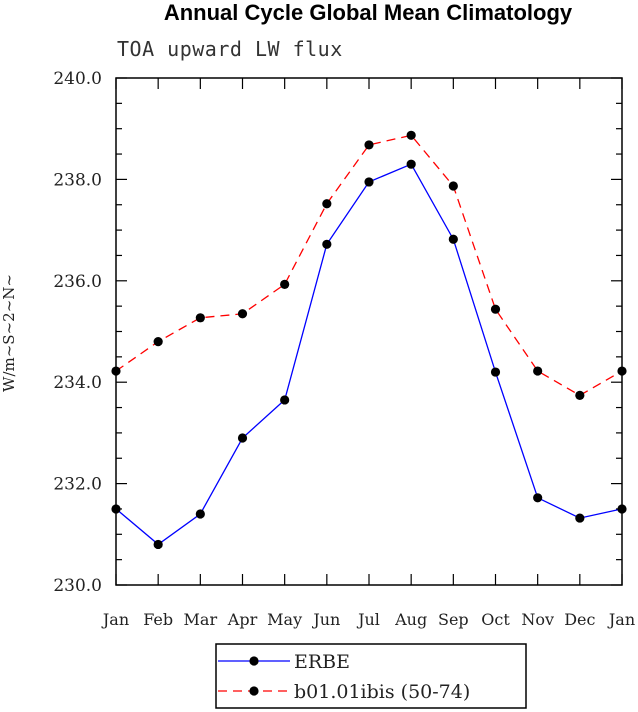 This screenshot has height=712, width=638. What do you see at coordinates (368, 619) in the screenshot?
I see `x-tick-label: Jul` at bounding box center [368, 619].